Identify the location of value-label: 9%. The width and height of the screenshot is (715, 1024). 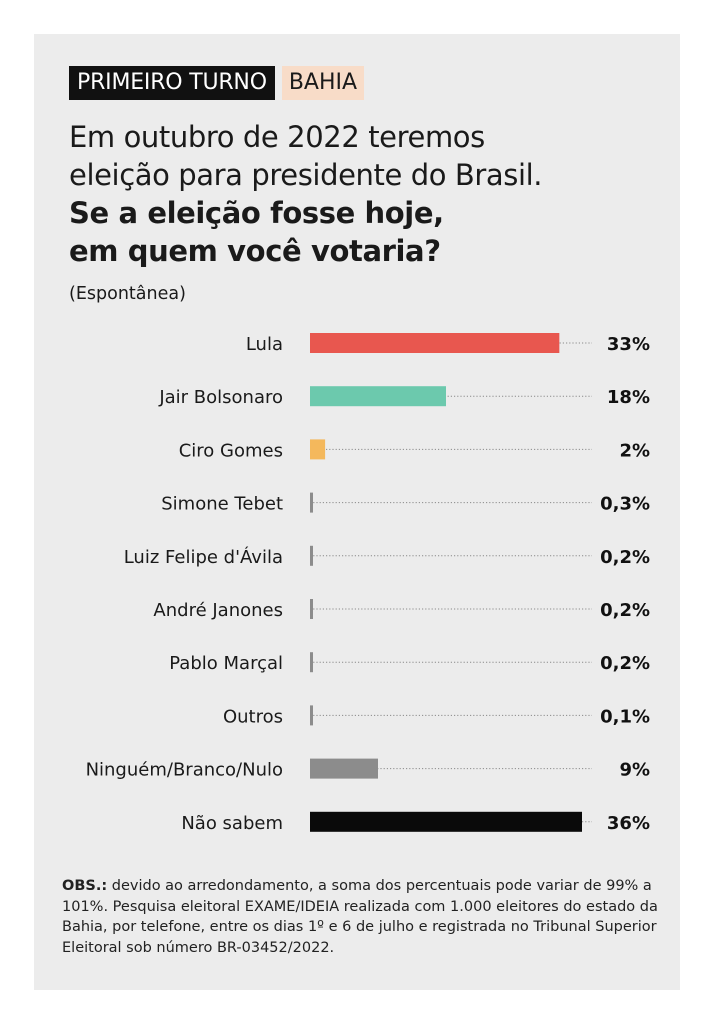
(634, 770).